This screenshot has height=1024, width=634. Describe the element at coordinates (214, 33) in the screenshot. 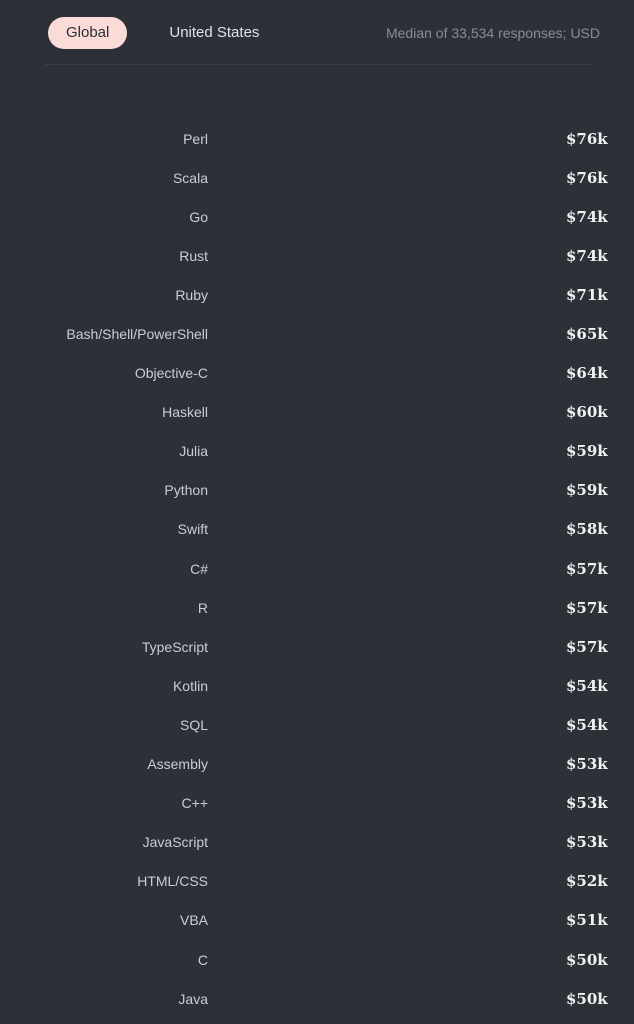

I see `tab-united-states: United States` at that location.